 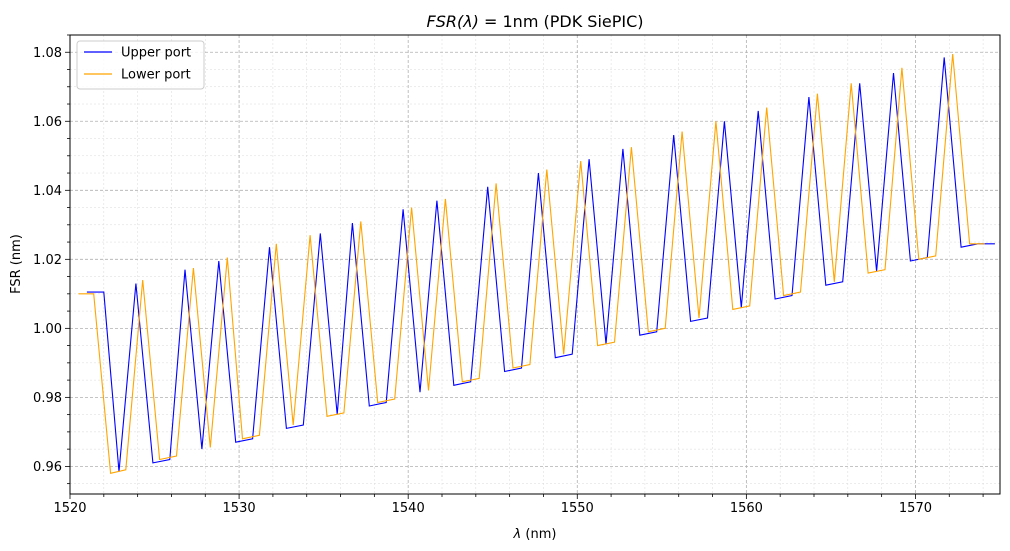 I want to click on y-tick-label: 1.00, so click(x=47, y=329).